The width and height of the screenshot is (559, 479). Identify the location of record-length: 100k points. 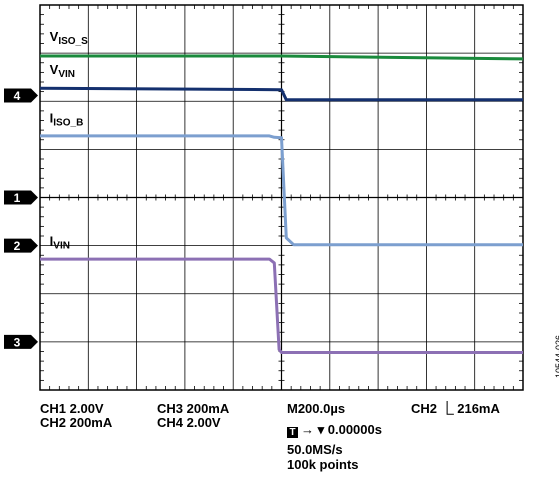
(323, 464).